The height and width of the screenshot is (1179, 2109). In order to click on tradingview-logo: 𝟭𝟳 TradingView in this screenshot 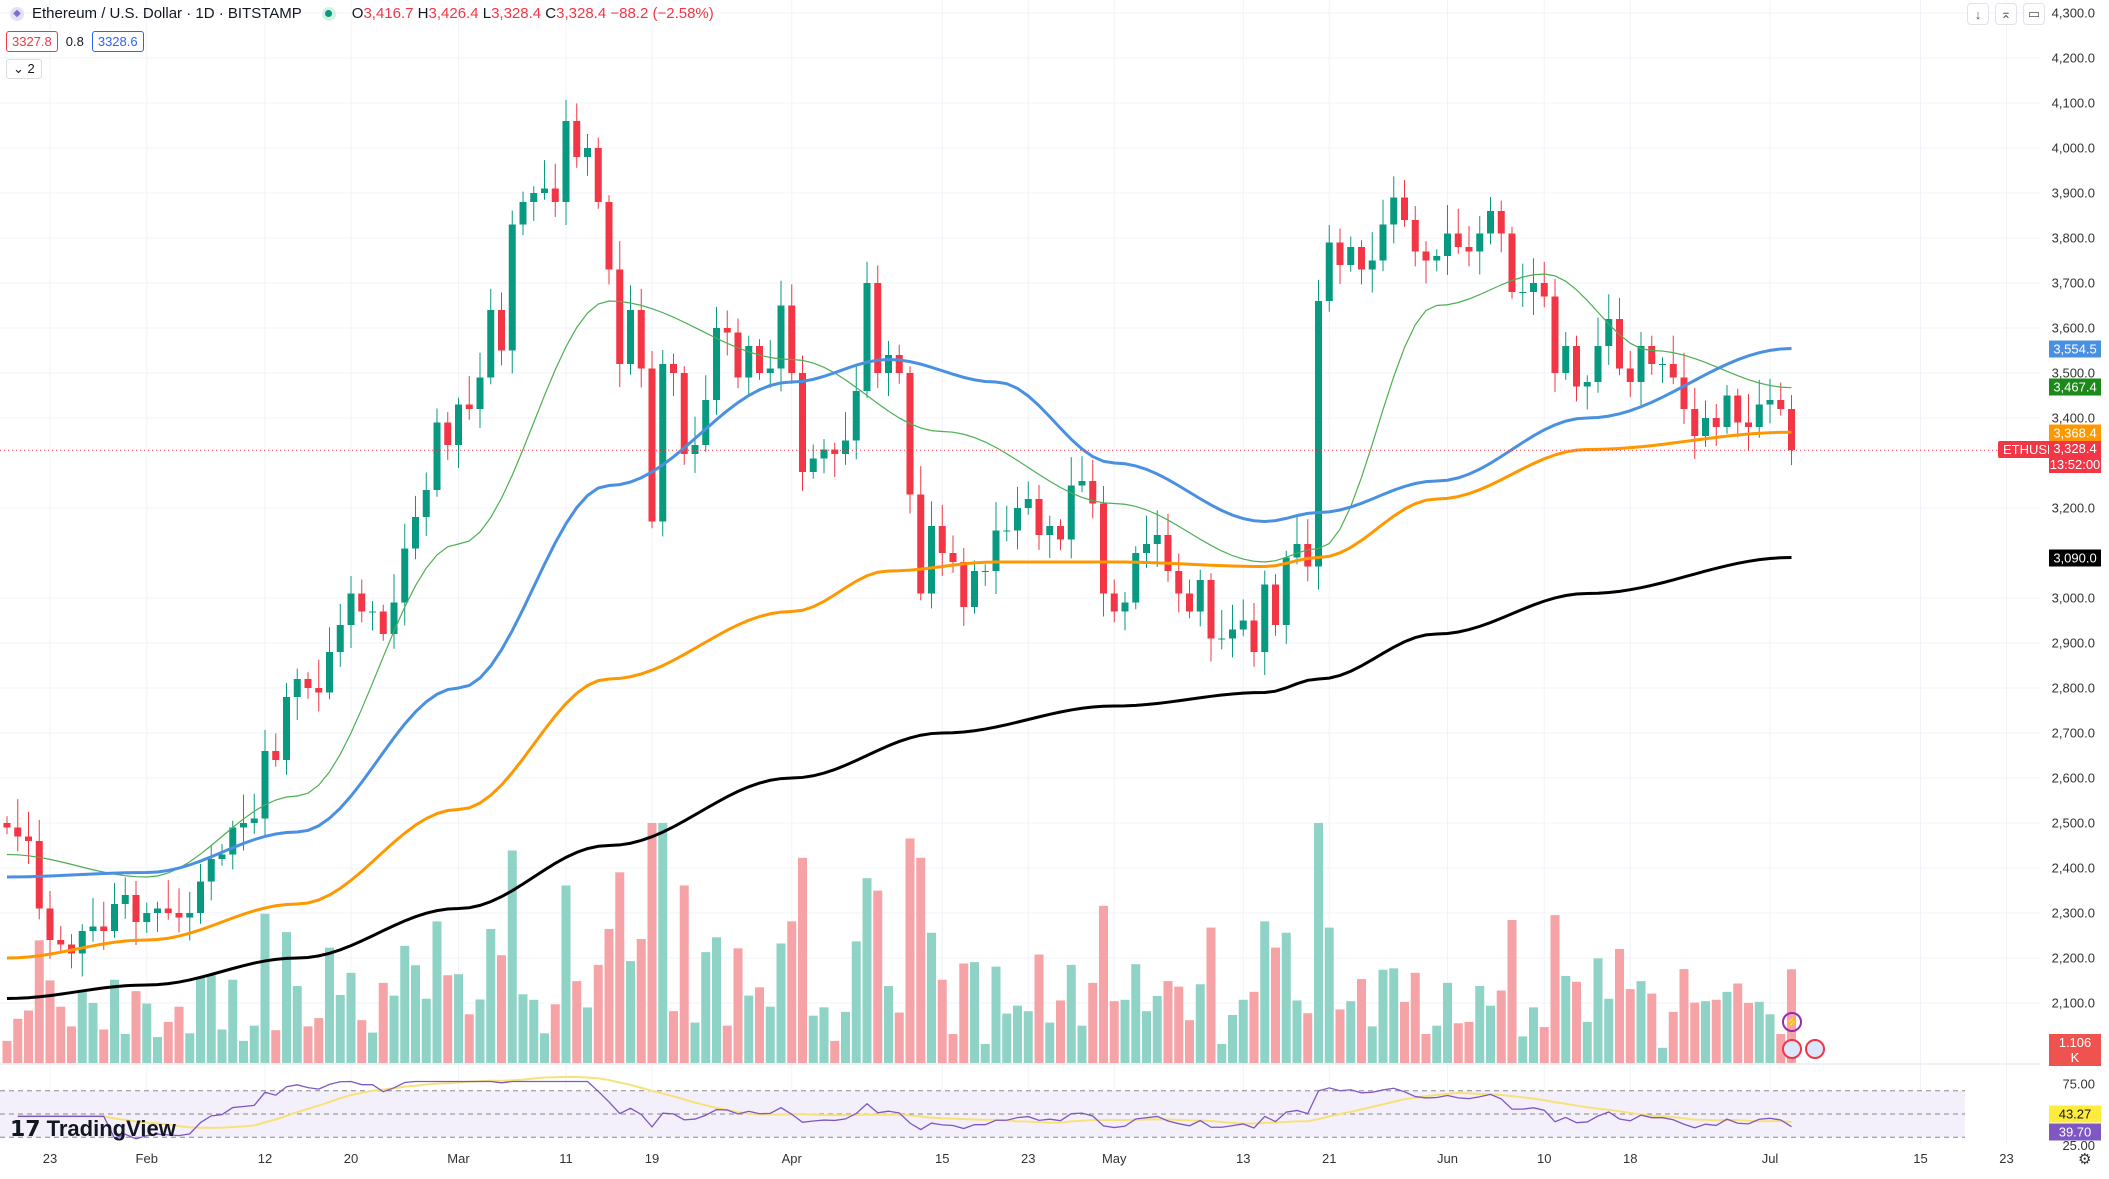, I will do `click(93, 1128)`.